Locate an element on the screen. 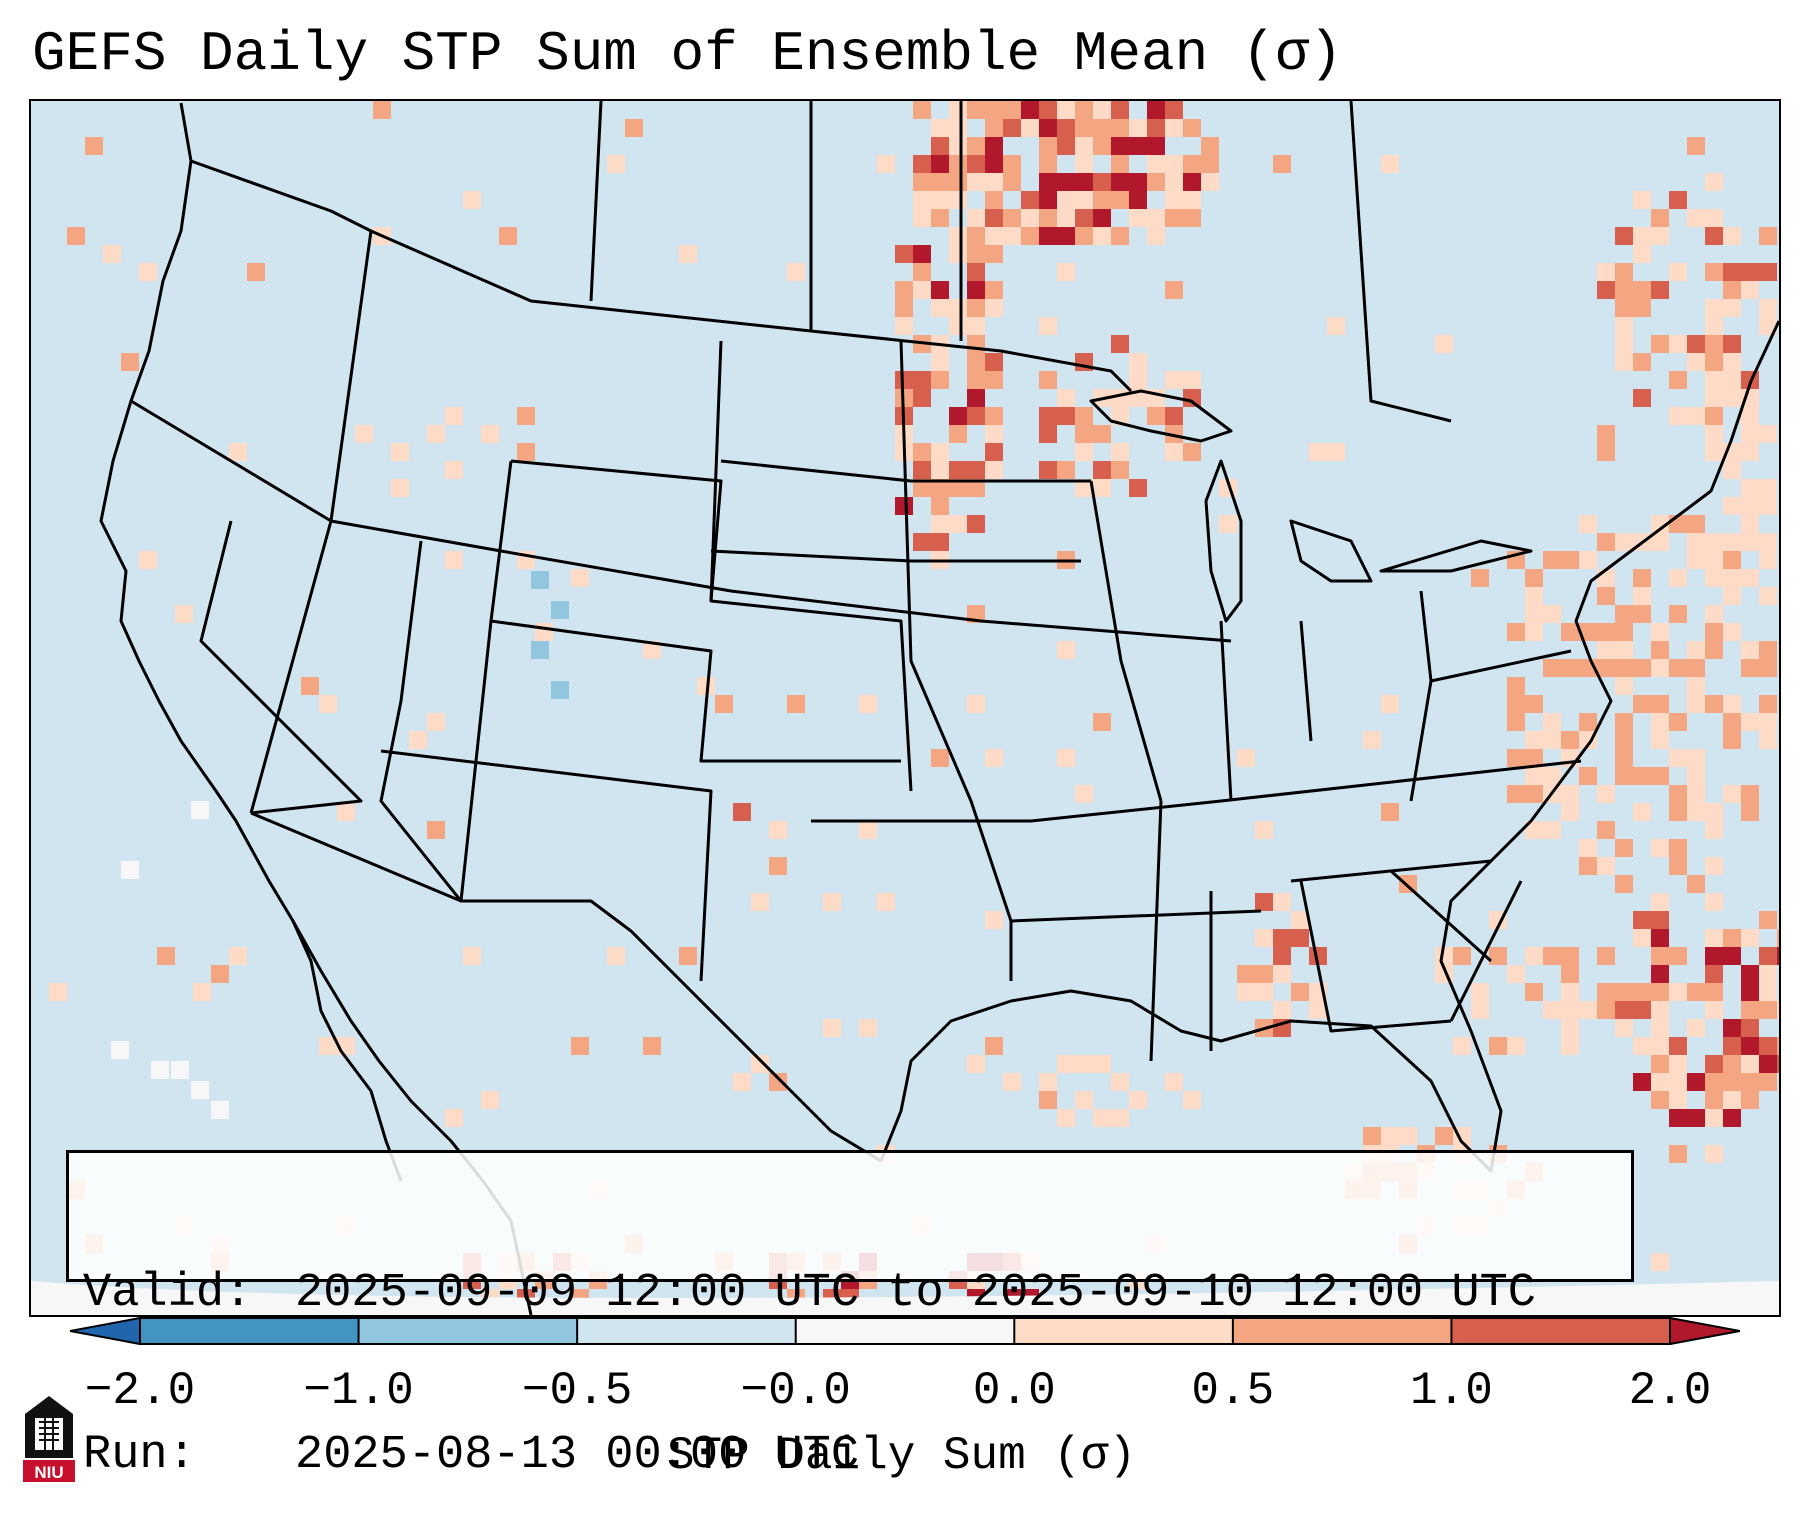 The image size is (1803, 1537). colorbar-bin is located at coordinates (687, 1331).